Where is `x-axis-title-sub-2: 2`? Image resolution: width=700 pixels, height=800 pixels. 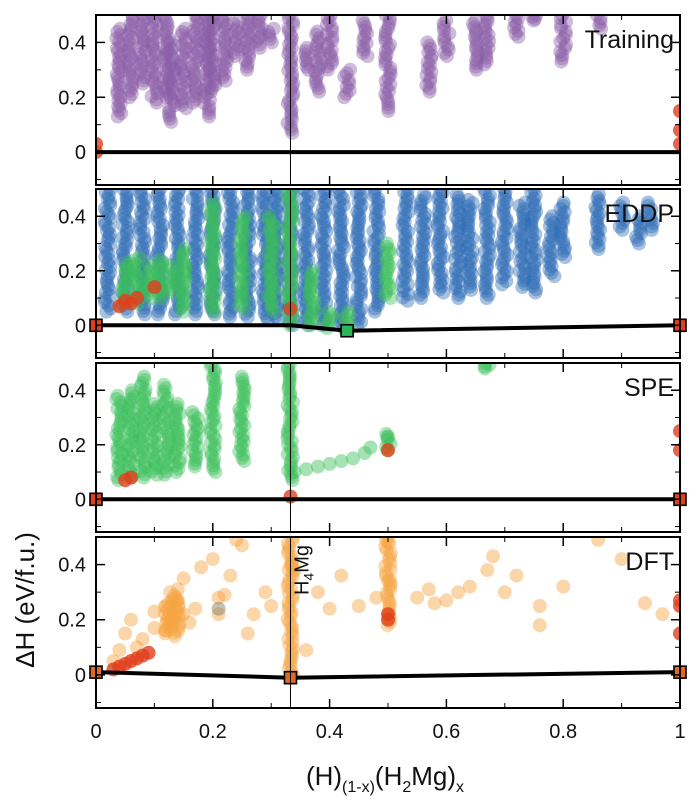 x-axis-title-sub-2: 2 is located at coordinates (406, 787).